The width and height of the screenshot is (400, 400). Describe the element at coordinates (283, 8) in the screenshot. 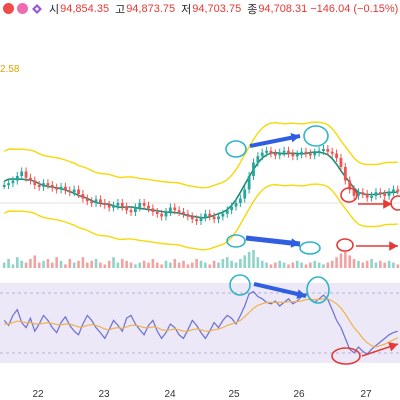

I see `close-value: 94,708.31` at that location.